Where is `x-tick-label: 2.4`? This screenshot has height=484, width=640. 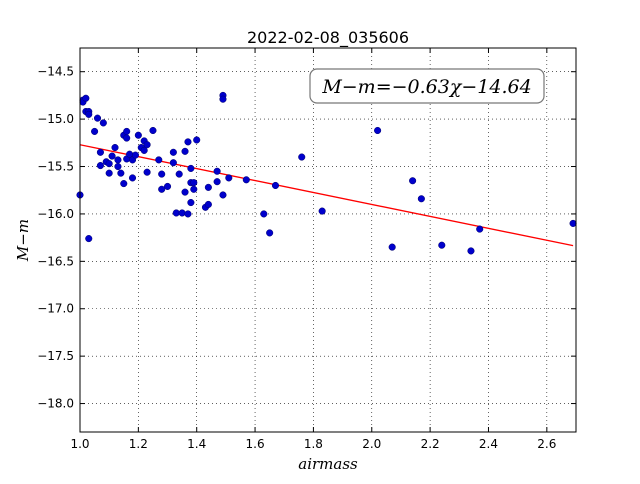
x-tick-label: 2.4 is located at coordinates (488, 444).